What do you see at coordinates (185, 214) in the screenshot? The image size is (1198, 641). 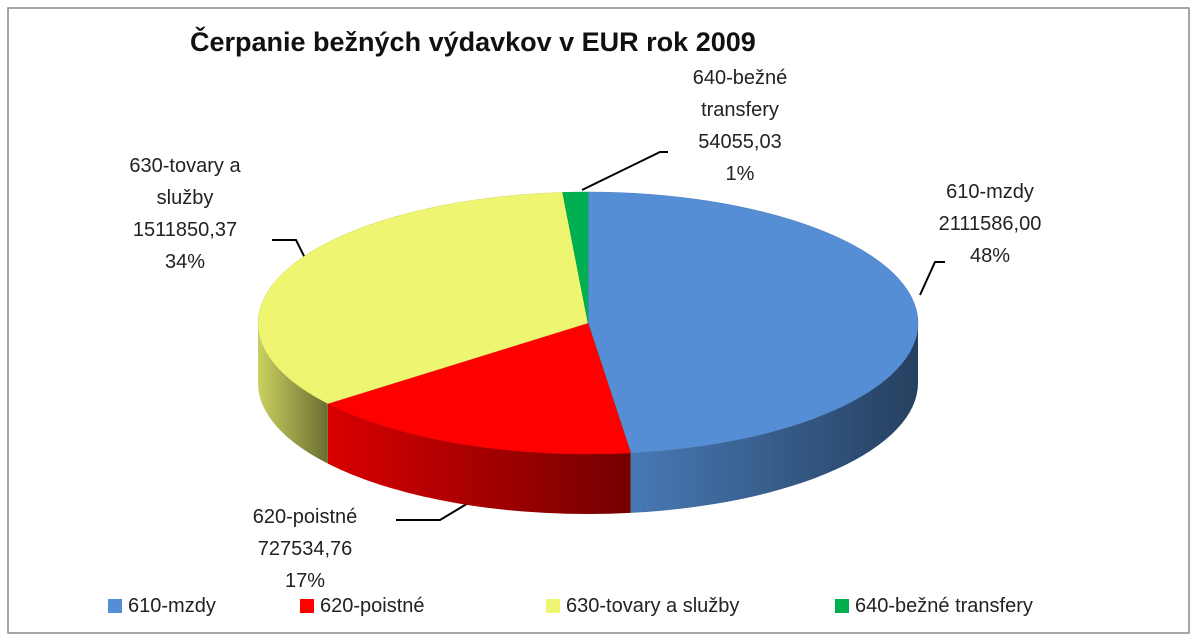 I see `data-label: 630-tovary a služby 1511850,37 34%` at bounding box center [185, 214].